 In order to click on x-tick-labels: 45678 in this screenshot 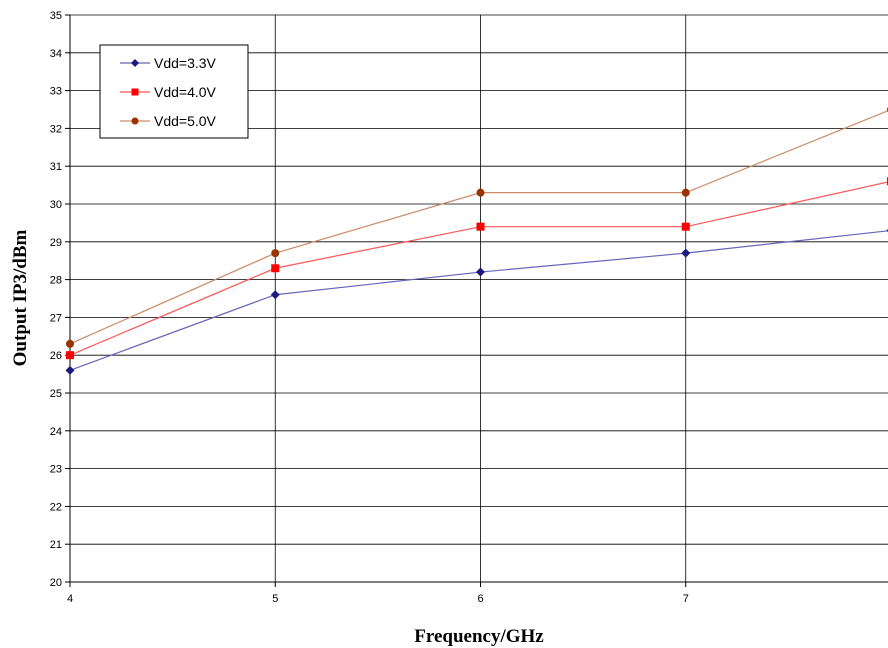, I will do `click(477, 599)`.